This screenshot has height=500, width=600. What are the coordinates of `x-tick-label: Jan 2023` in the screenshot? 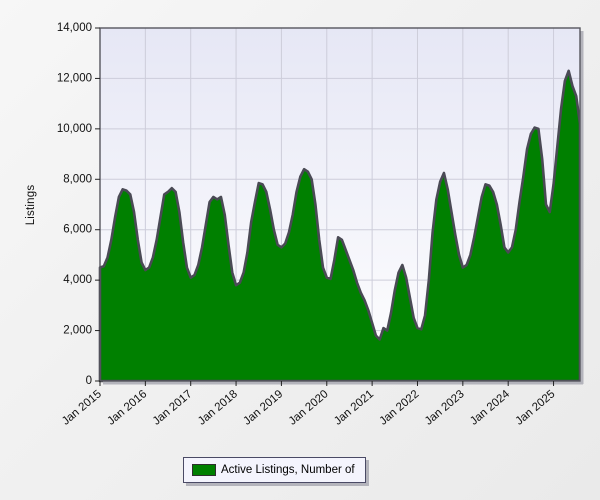 It's located at (445, 408).